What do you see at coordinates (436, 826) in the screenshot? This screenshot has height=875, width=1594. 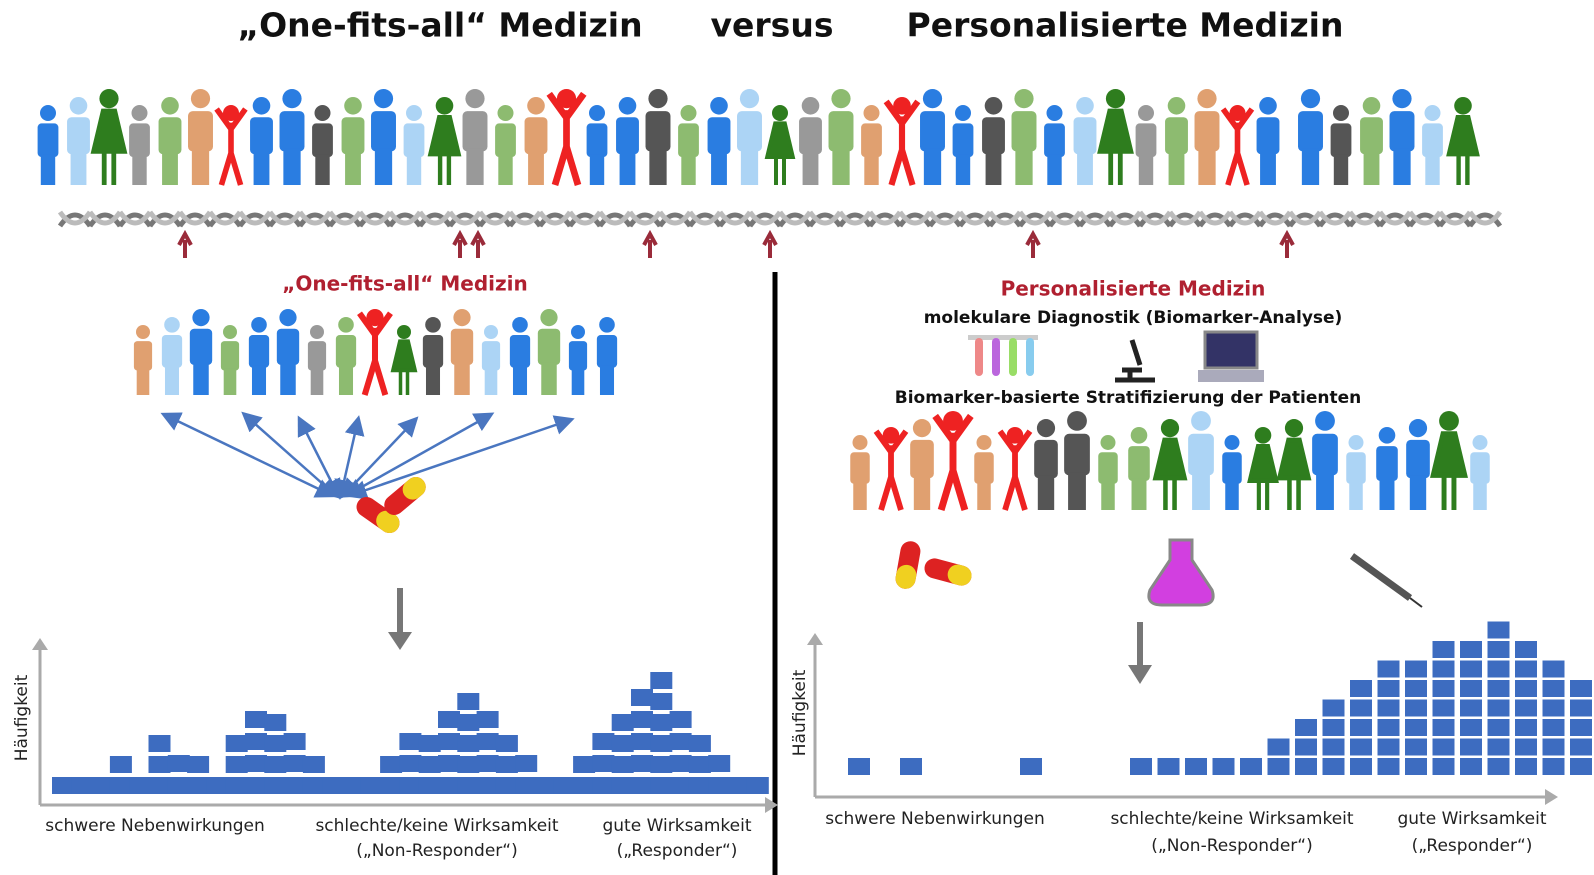 I see `left-label: schlechte/keine Wirksamkeit` at bounding box center [436, 826].